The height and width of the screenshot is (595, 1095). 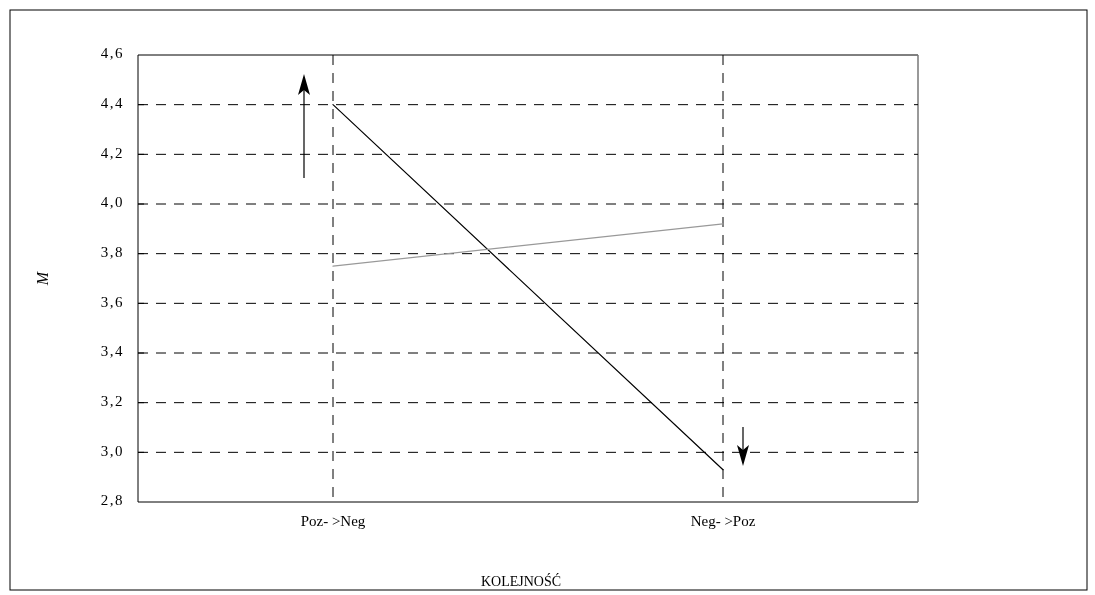 I want to click on x-axis-title: KOLEJNOŚĆ, so click(x=521, y=581).